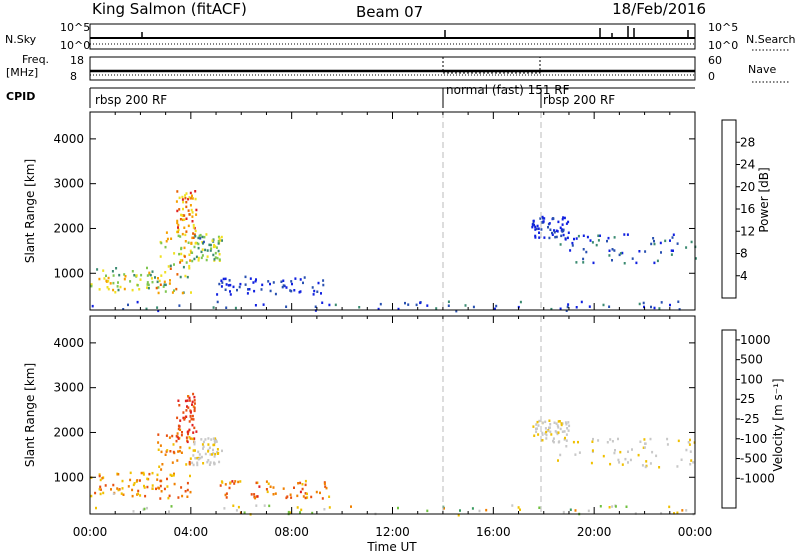  I want to click on nsky-panel: N.Sky 10^5 10^0 10^5 10^0 N.Search, so click(400, 36).